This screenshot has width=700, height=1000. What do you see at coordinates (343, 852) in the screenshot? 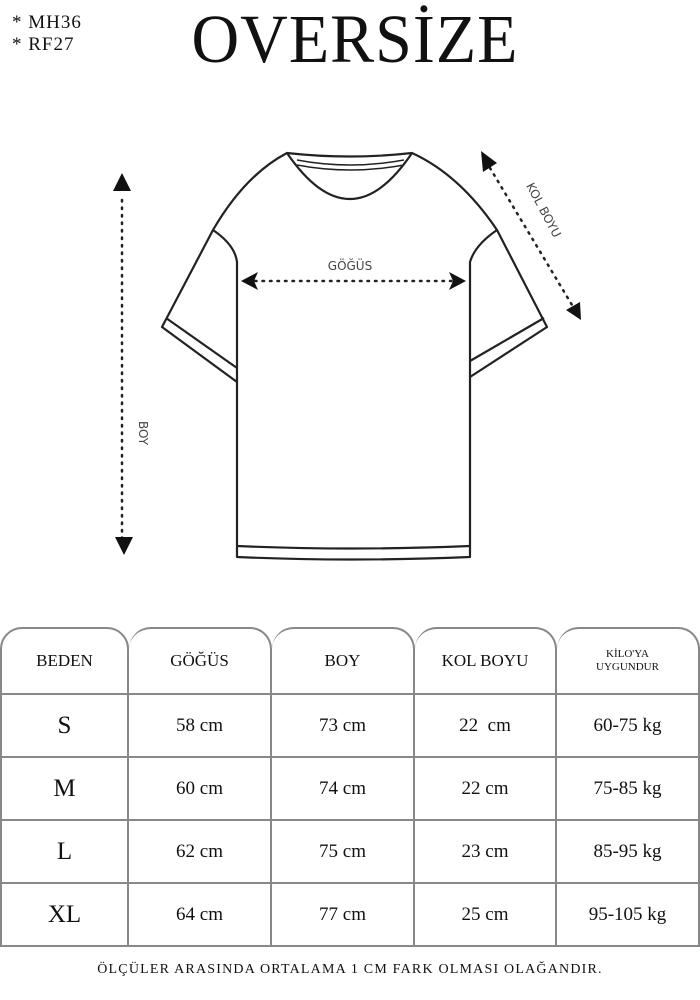
I see `length-cell: 75 cm` at bounding box center [343, 852].